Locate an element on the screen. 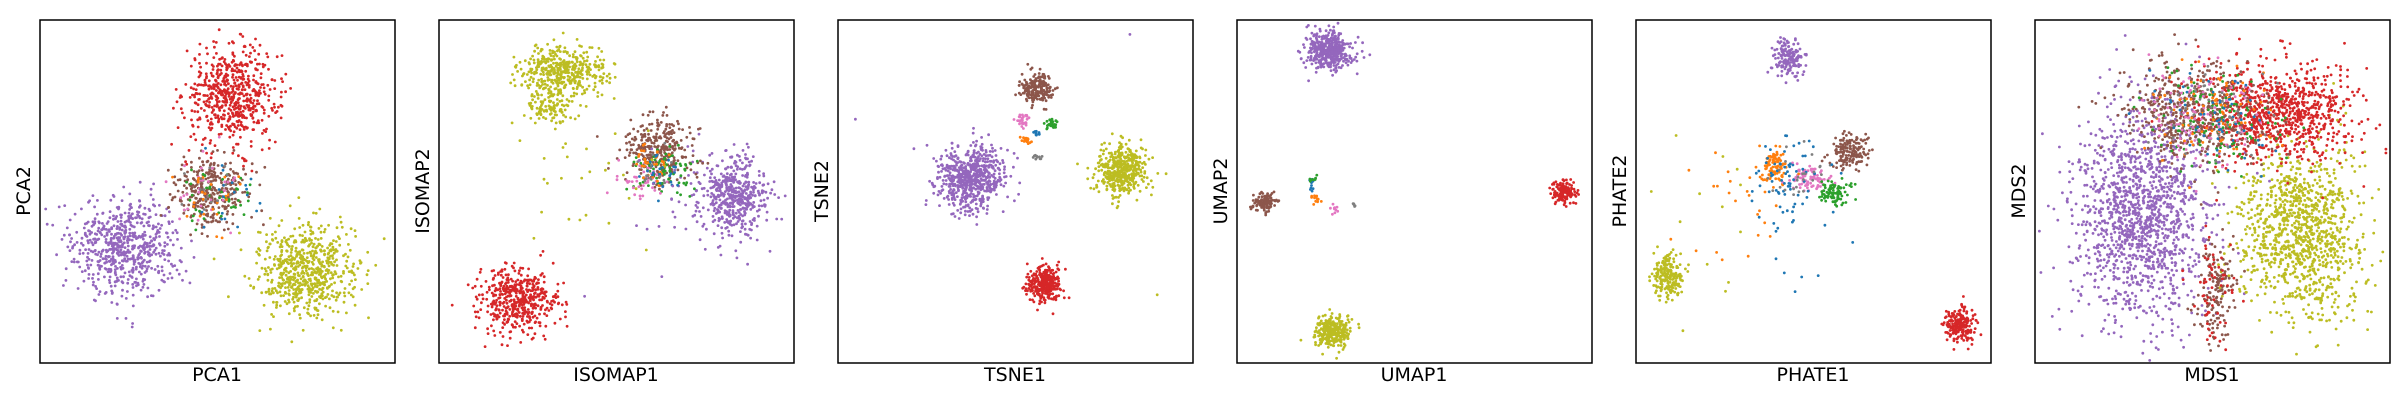 This screenshot has width=2400, height=400. x-axis-label: PCA1 is located at coordinates (217, 375).